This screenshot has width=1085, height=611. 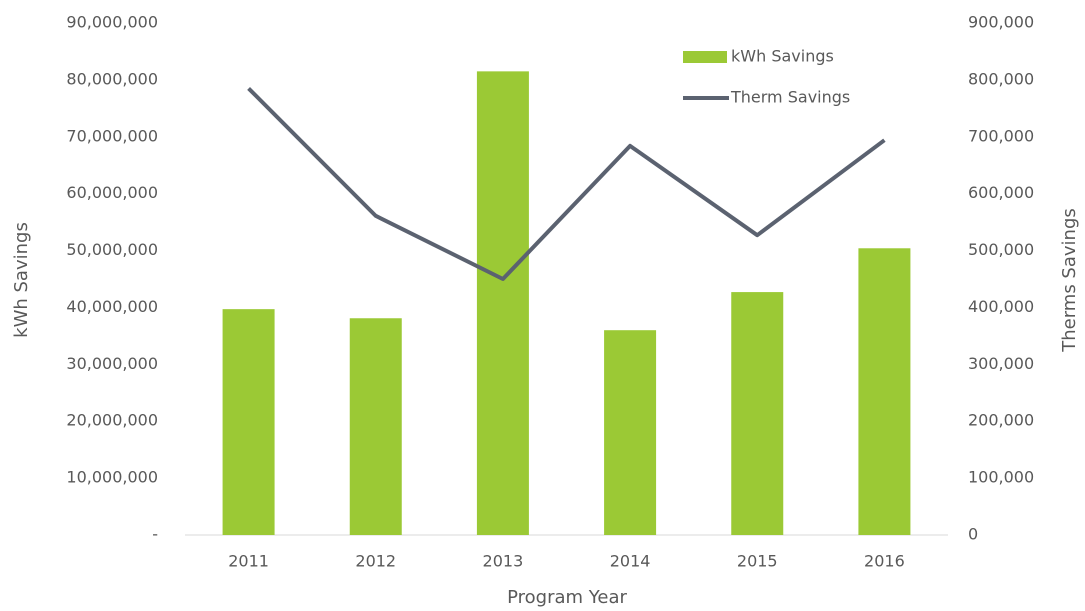 What do you see at coordinates (1001, 78) in the screenshot?
I see `y2-tick-label: 800,000` at bounding box center [1001, 78].